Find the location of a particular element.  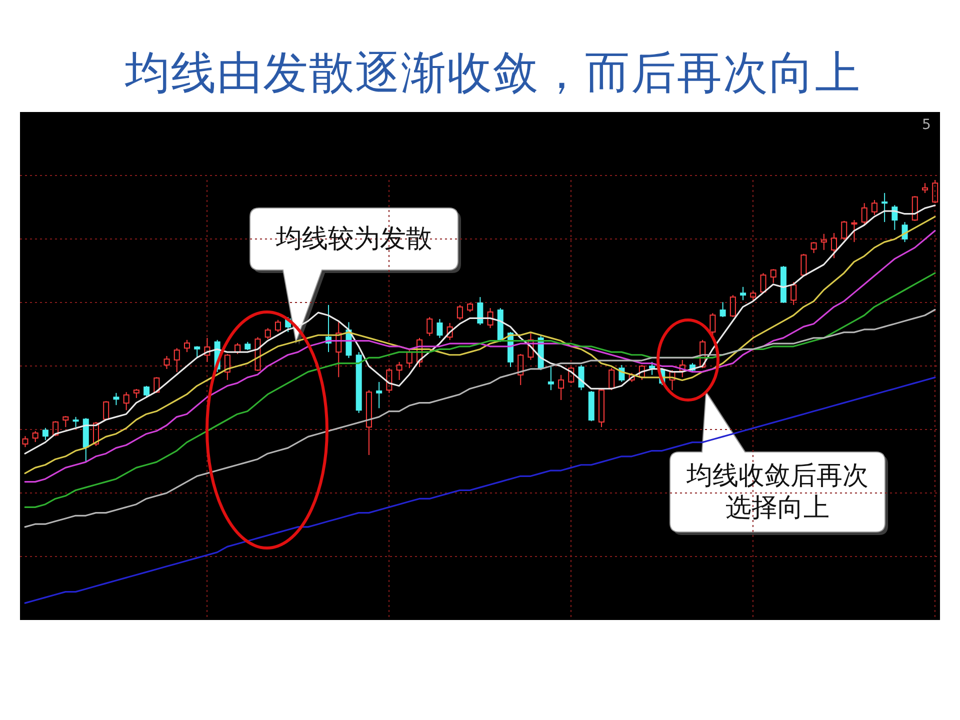

annotation: 均线较为发散 is located at coordinates (354, 239).